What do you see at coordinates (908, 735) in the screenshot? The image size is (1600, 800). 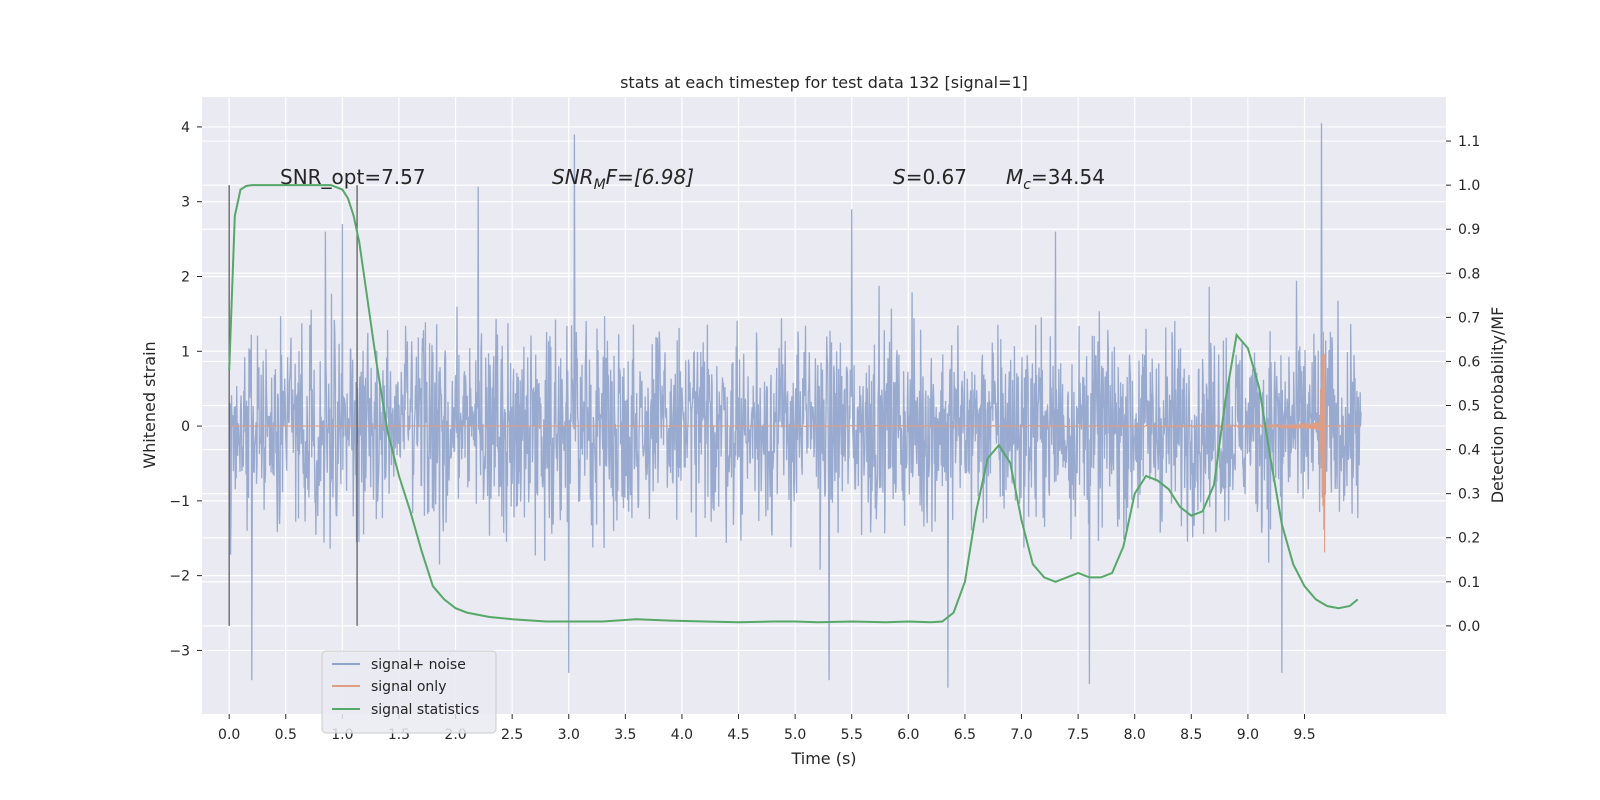 I see `x-tick-label-12: 6.0` at bounding box center [908, 735].